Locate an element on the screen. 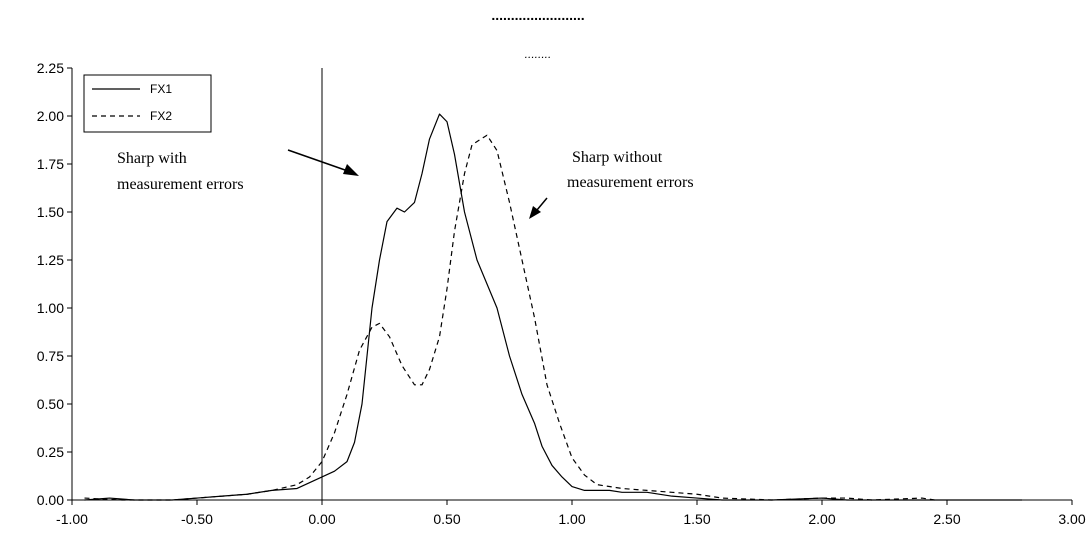 The height and width of the screenshot is (551, 1092). annotation-with-arrow is located at coordinates (316, 160).